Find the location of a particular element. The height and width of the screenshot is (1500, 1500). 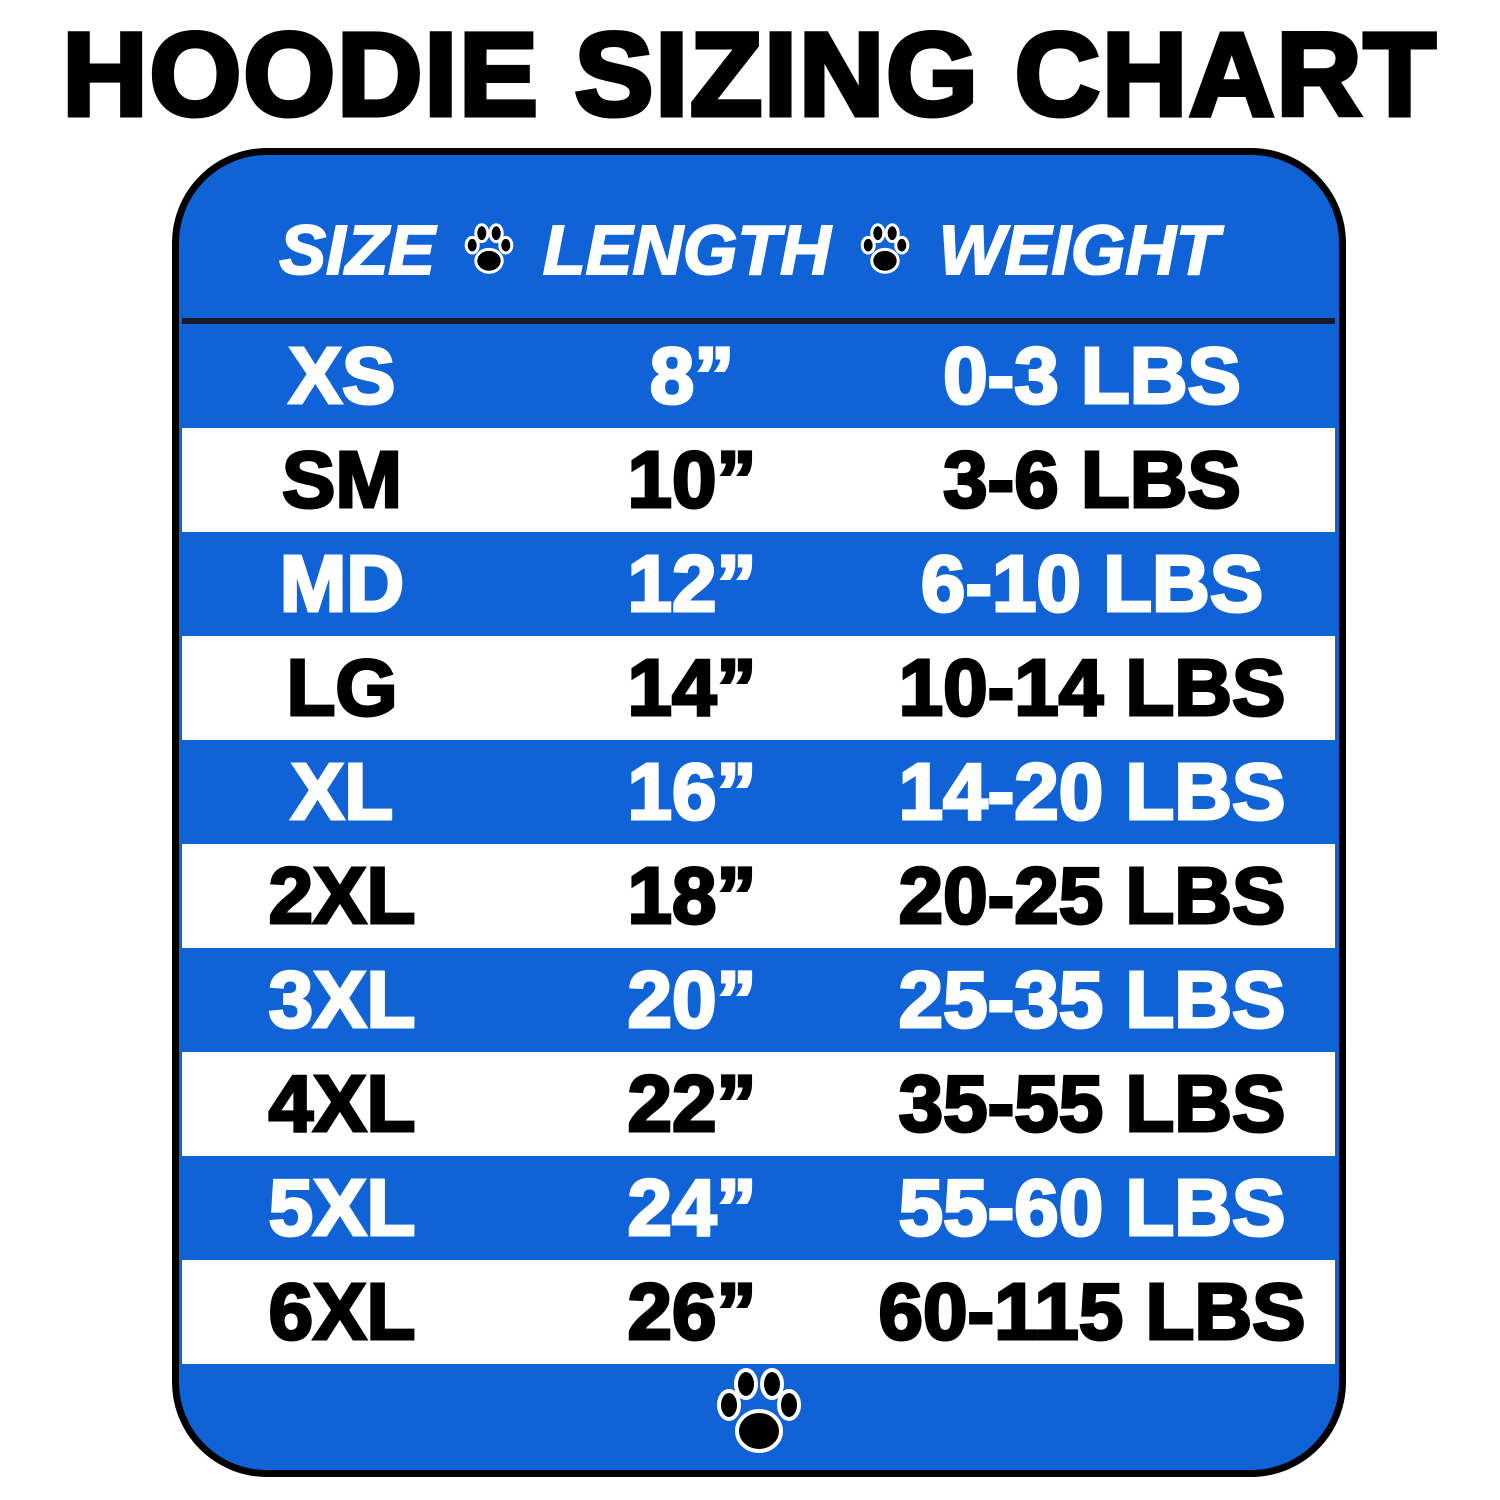

cell-length: 10” is located at coordinates (692, 480).